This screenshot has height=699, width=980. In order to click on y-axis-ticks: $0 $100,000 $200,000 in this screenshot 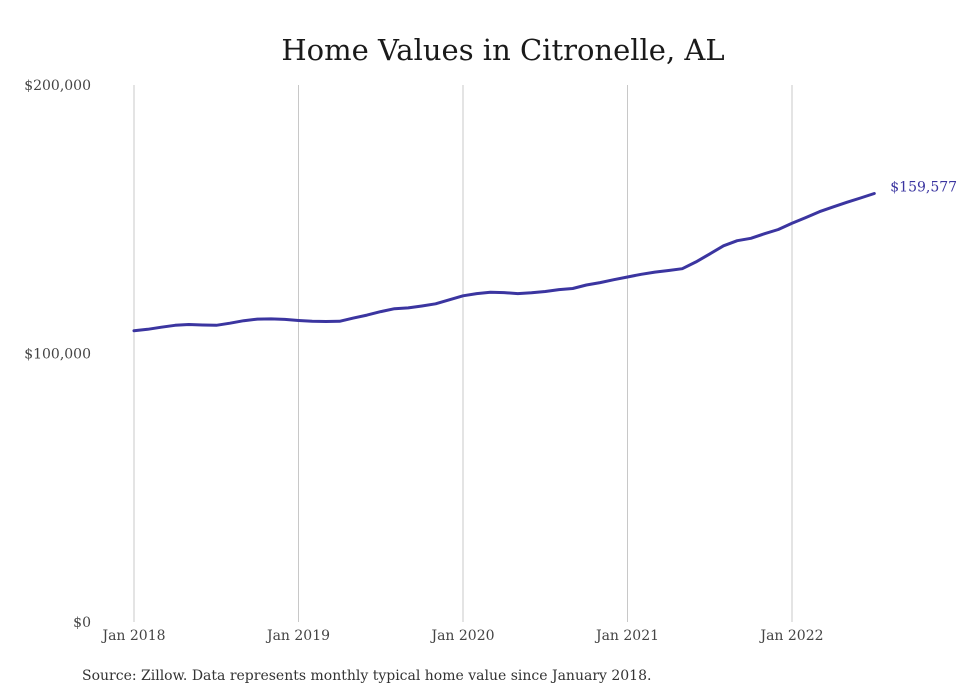, I will do `click(57, 354)`.